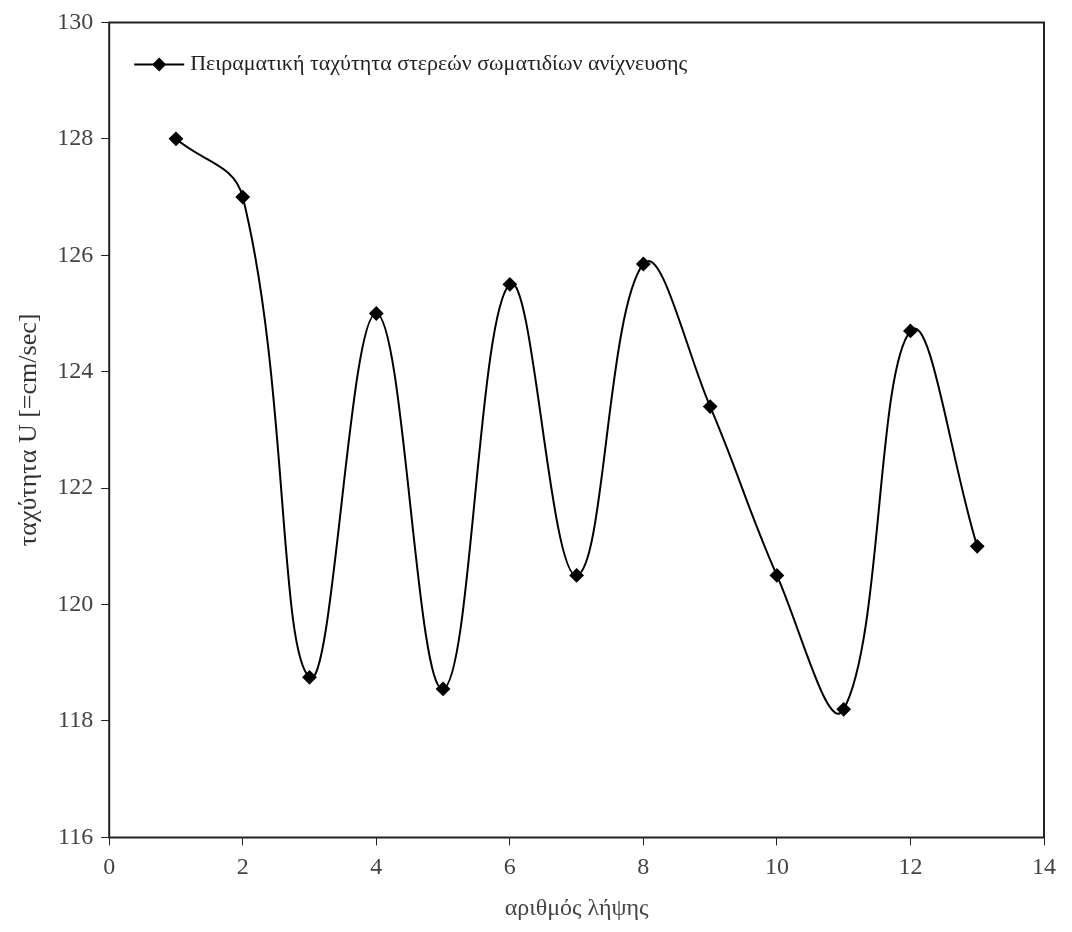  What do you see at coordinates (75, 369) in the screenshot?
I see `y-tick-label: 124` at bounding box center [75, 369].